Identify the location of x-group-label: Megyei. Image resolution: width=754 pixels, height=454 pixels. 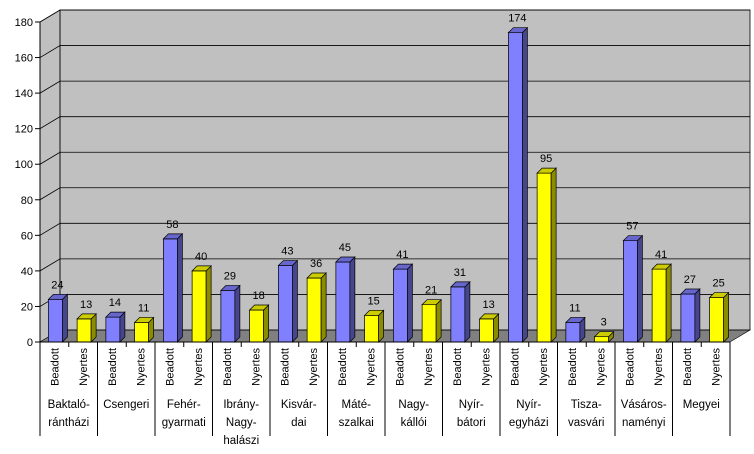
(701, 405).